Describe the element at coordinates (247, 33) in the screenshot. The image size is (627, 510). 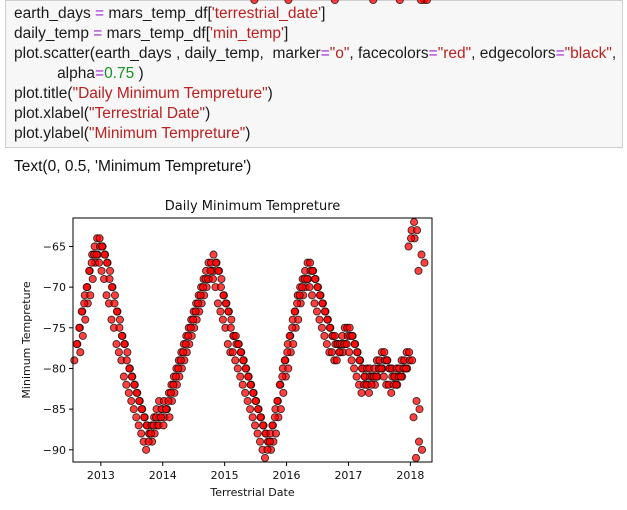
I see `code-token: 'min_temp'` at that location.